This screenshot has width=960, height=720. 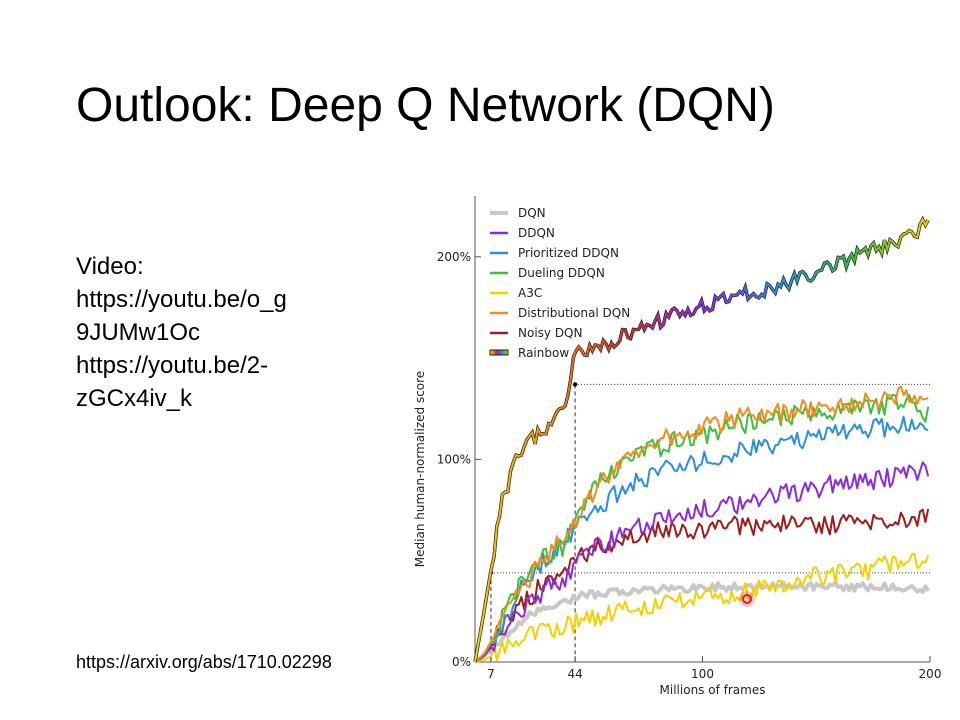 I want to click on x-tick-label: 44, so click(x=574, y=674).